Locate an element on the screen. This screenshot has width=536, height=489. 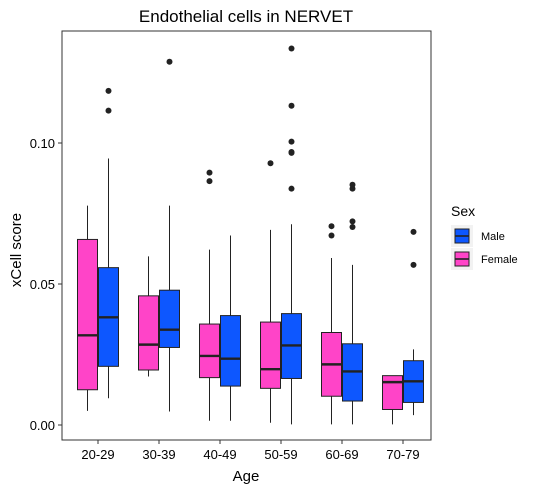
x-tick-label: 20-29 is located at coordinates (97, 454).